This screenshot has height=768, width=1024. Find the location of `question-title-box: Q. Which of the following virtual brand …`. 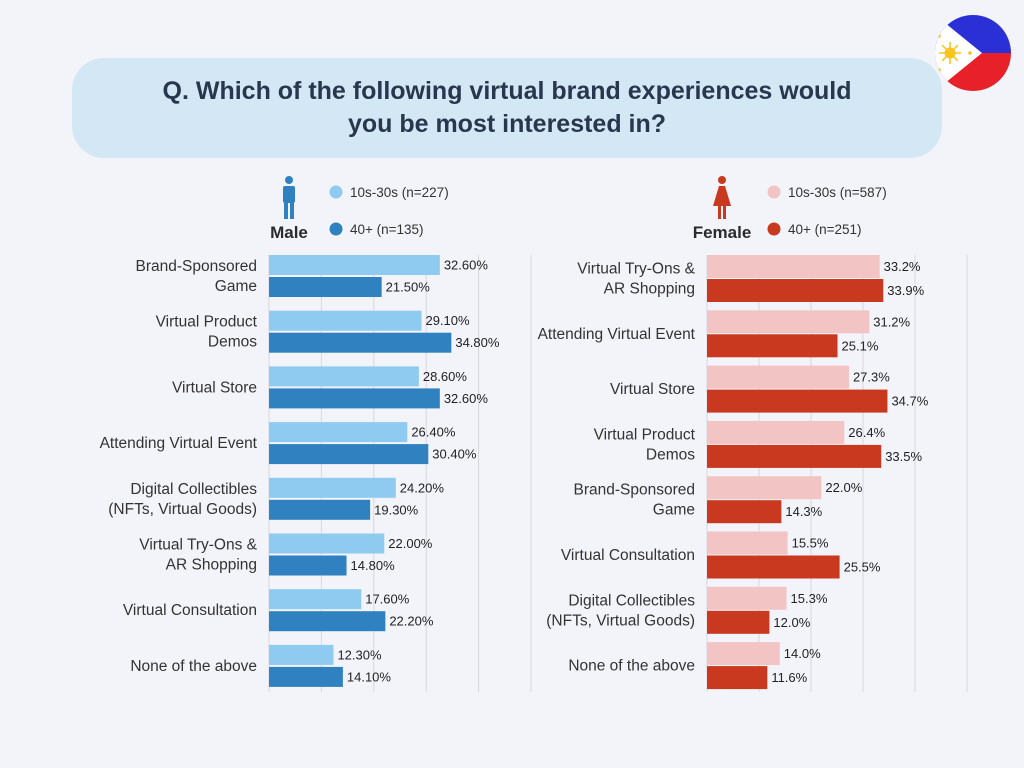

question-title-box: Q. Which of the following virtual brand … is located at coordinates (507, 108).